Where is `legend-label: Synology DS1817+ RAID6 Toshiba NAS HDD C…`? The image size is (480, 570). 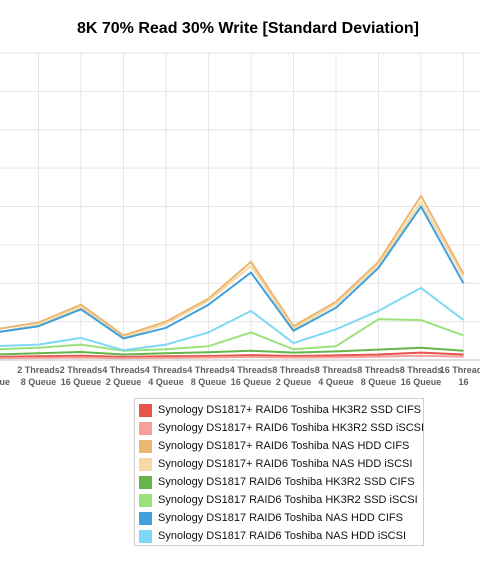
legend-label: Synology DS1817+ RAID6 Toshiba NAS HDD C… is located at coordinates (284, 446).